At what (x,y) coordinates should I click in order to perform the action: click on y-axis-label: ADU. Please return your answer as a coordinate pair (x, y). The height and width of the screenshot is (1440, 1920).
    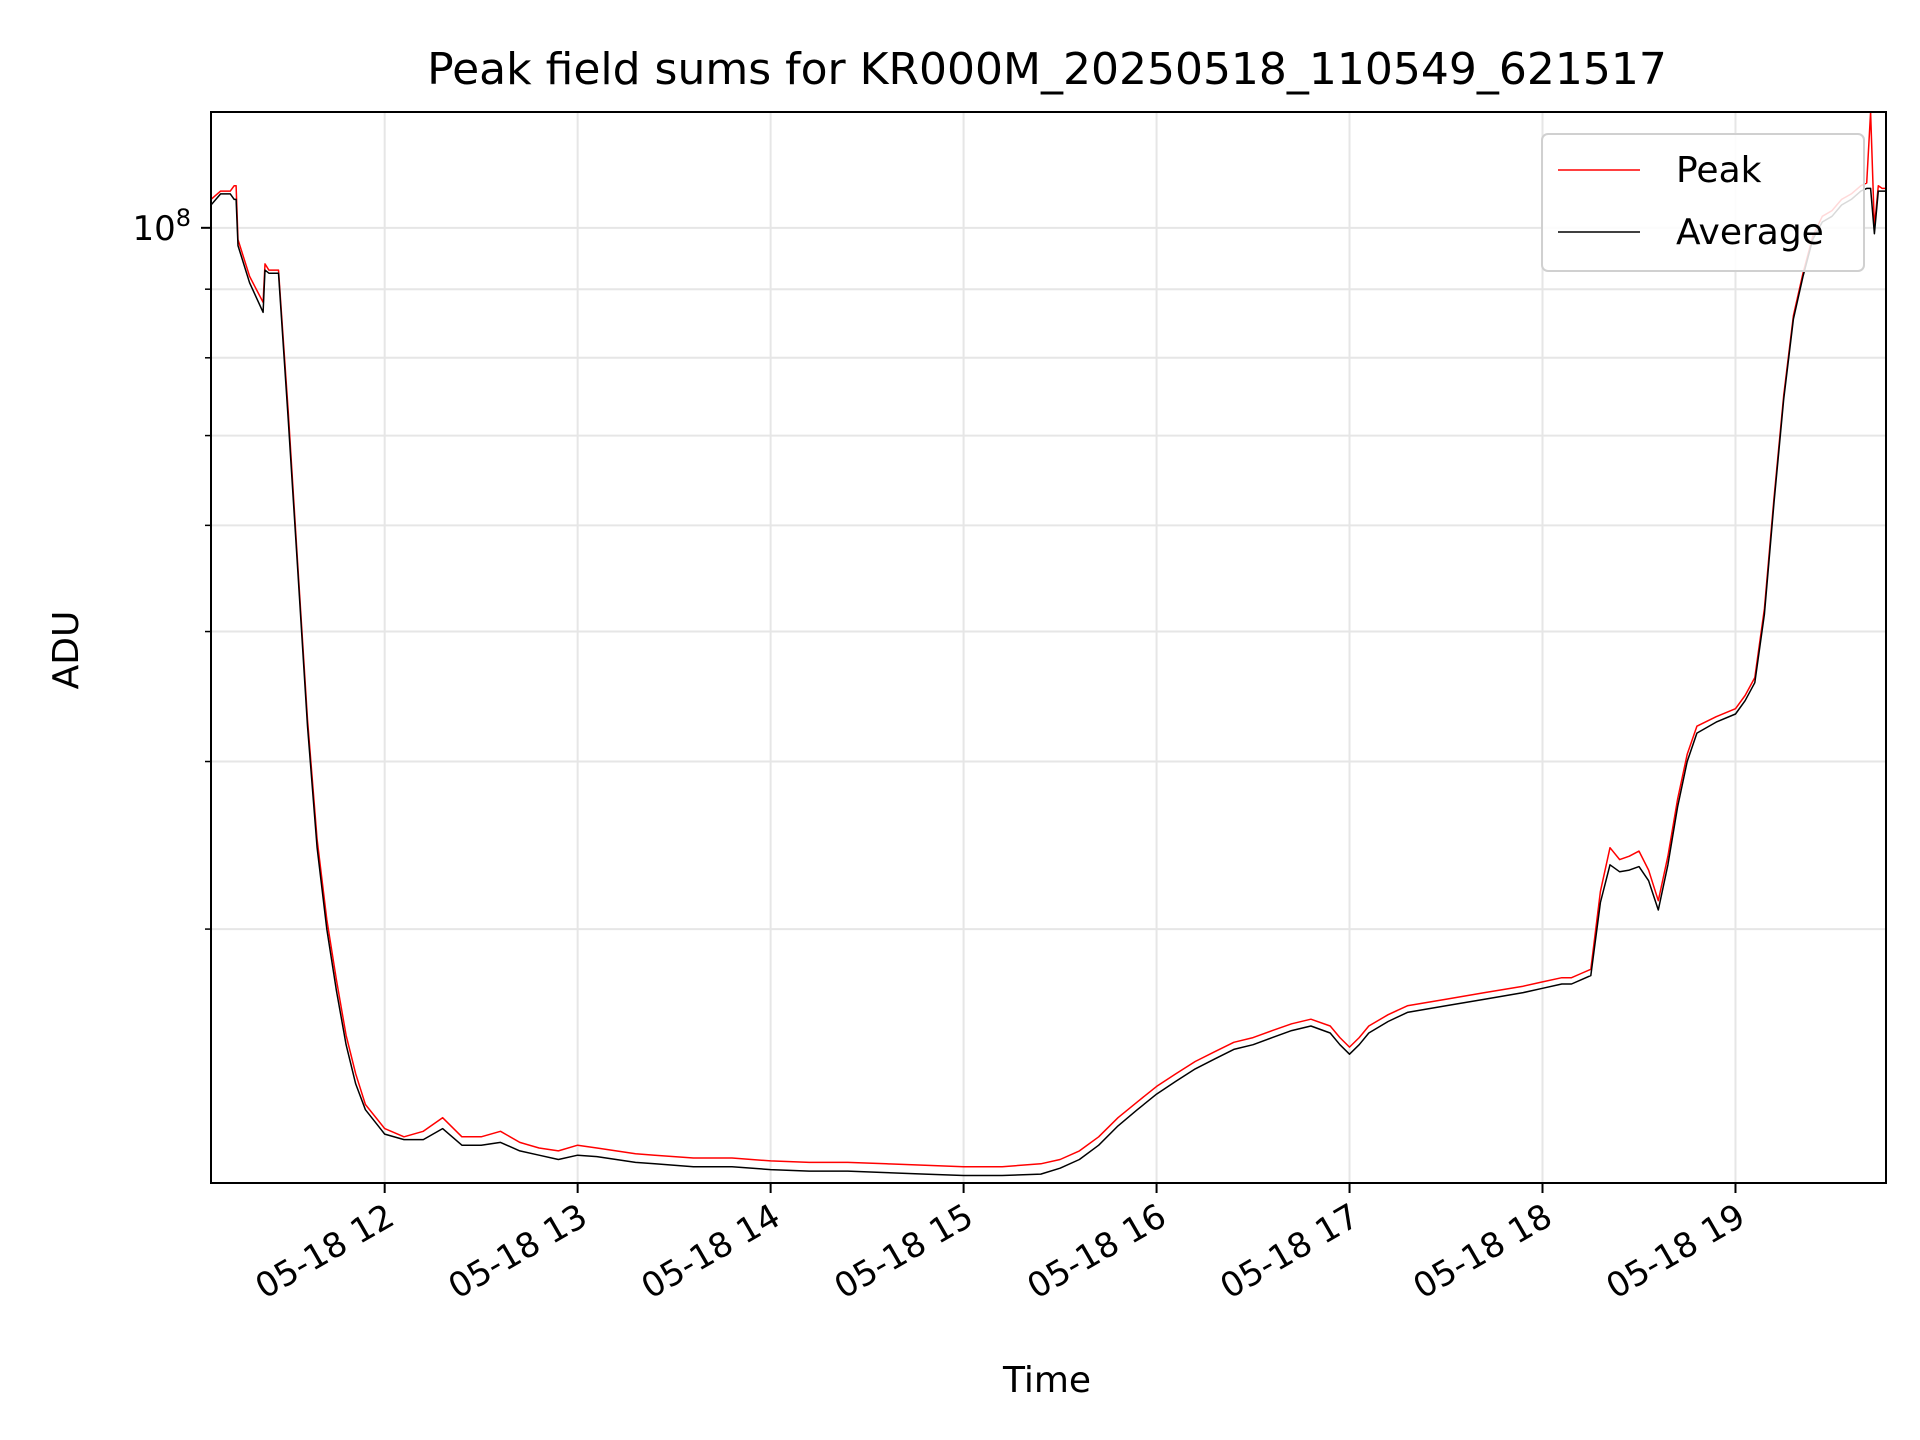
    Looking at the image, I should click on (66, 650).